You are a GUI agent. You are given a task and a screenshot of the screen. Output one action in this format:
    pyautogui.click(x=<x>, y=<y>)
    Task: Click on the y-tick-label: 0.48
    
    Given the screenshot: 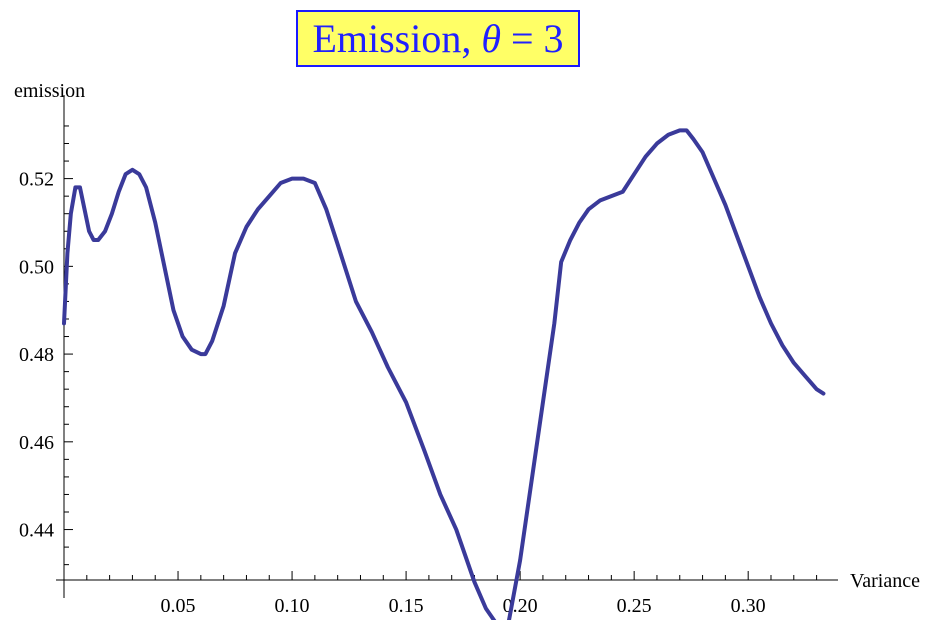 What is the action you would take?
    pyautogui.click(x=36, y=355)
    